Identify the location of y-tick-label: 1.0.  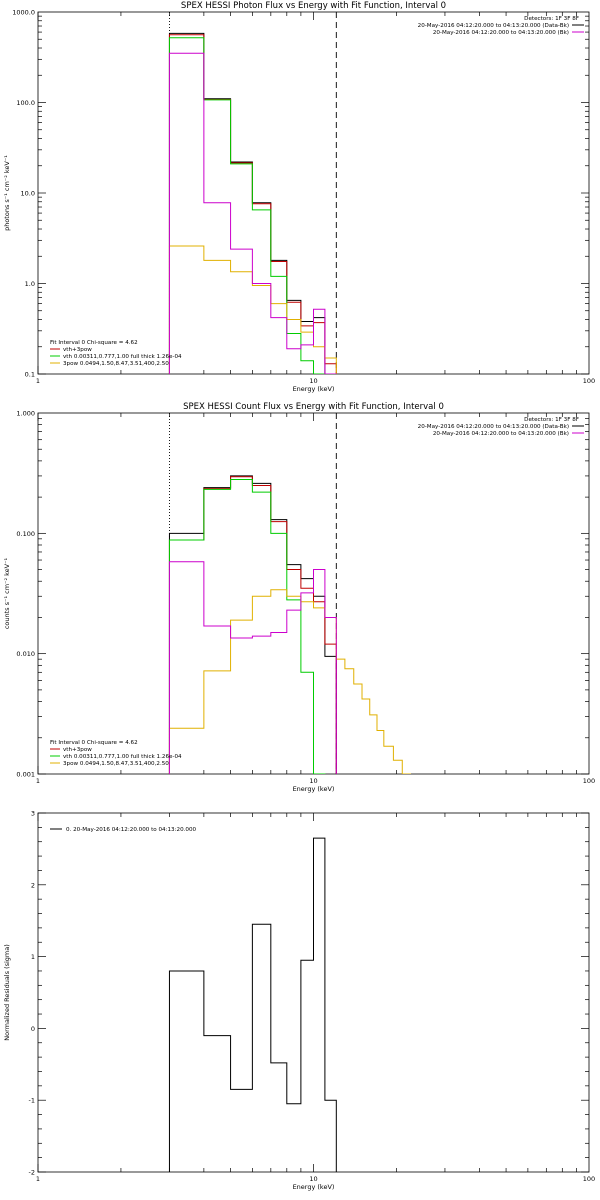
(30, 284).